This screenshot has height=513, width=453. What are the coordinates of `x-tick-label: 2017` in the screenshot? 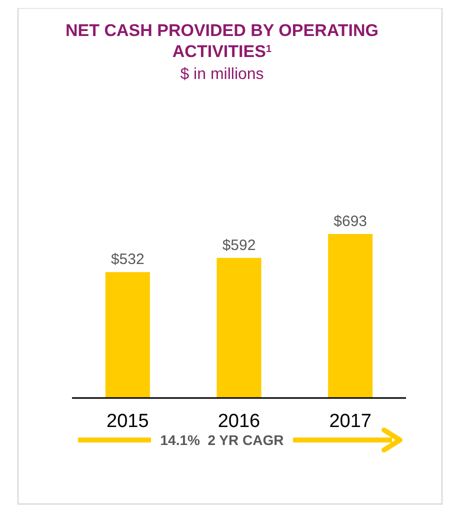 It's located at (350, 421).